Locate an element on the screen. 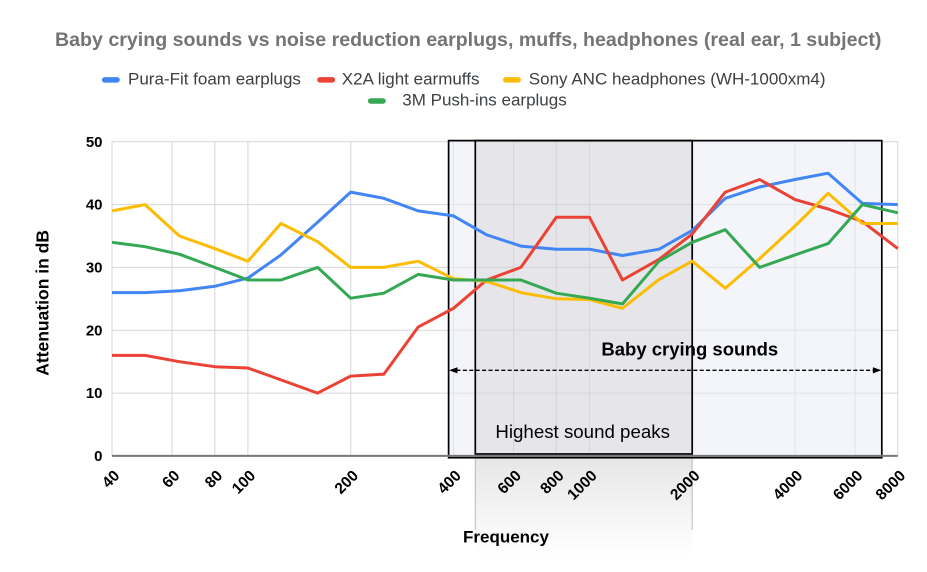  svg-text: Highest sound peaks is located at coordinates (582, 431).